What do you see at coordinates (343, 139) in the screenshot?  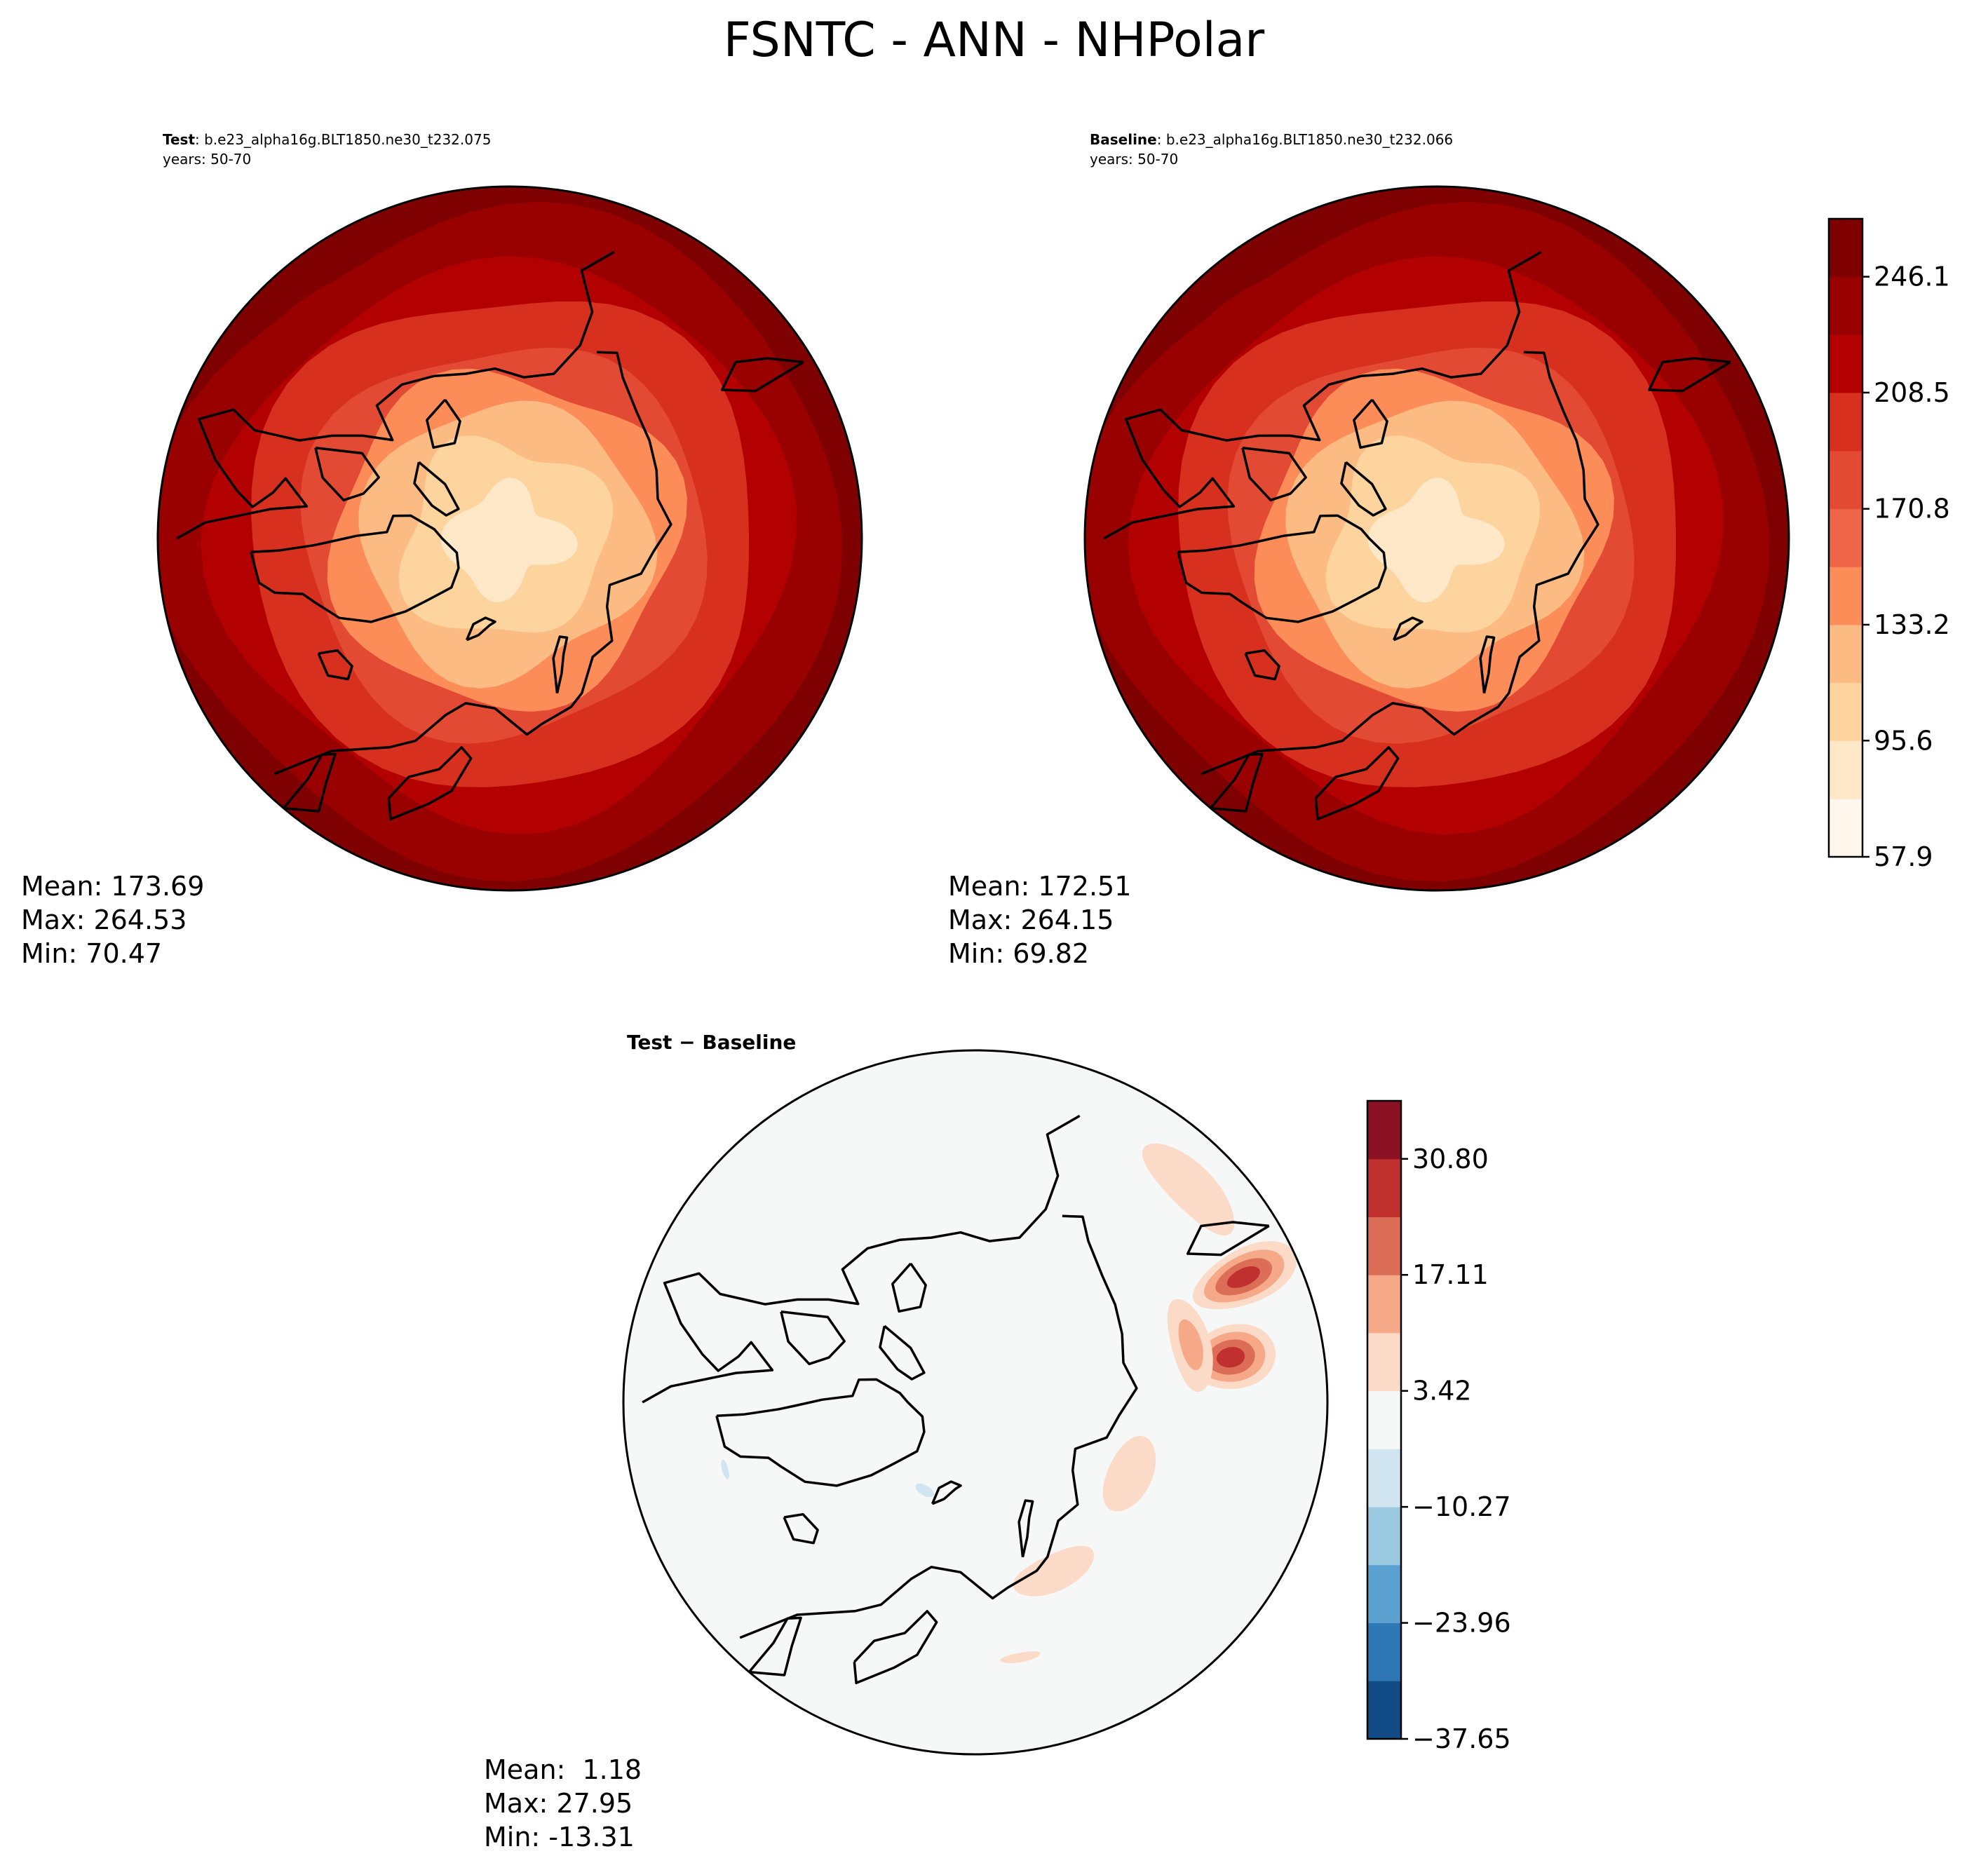 I see `test-case-name: : b.e23_alpha16g.BLT1850.ne30_t232.075` at bounding box center [343, 139].